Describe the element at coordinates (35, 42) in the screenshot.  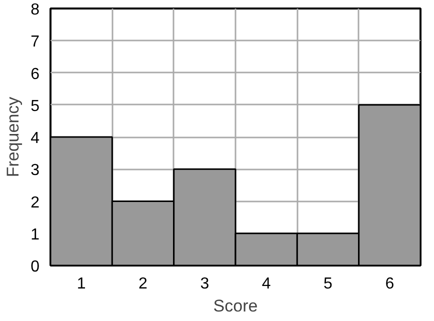
I see `y-tick-label: 7` at that location.